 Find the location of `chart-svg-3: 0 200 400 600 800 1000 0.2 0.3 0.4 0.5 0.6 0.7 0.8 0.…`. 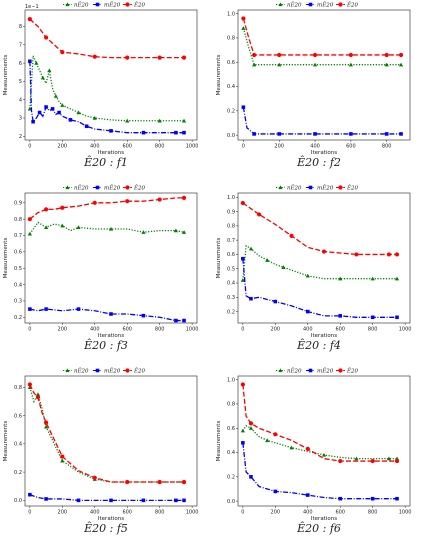

chart-svg-3: 0 200 400 600 800 1000 0.2 0.3 0.4 0.5 0.6 0.7 0.8 0.… is located at coordinates (100, 262).